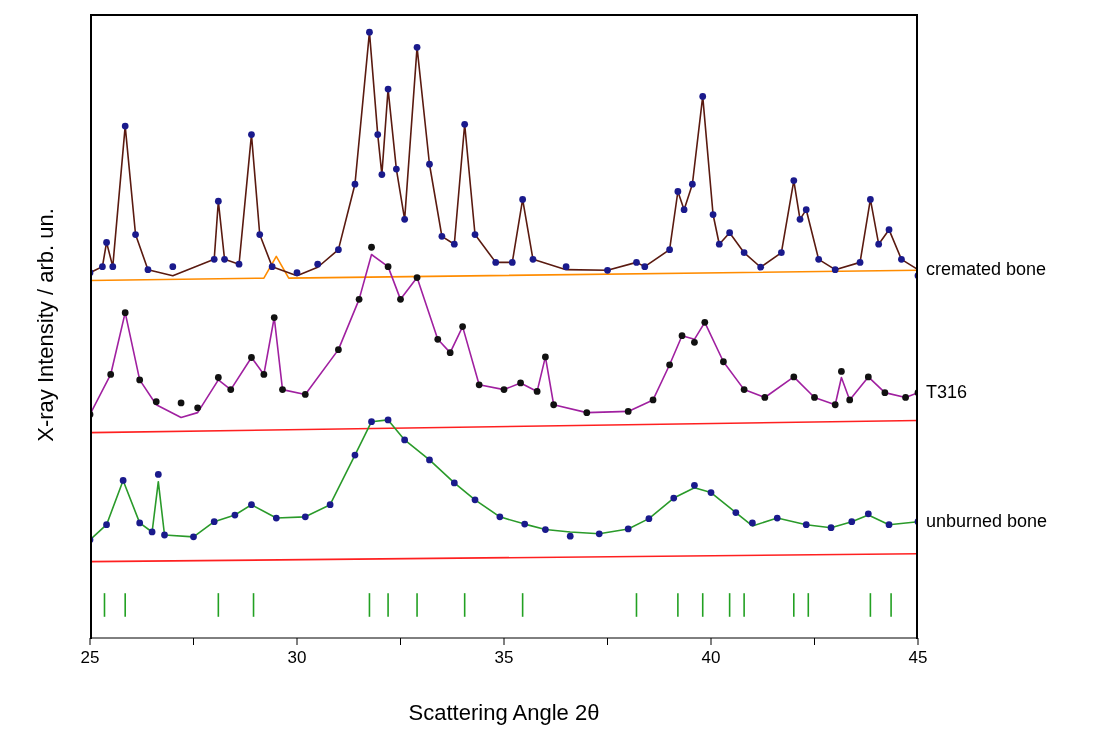 This screenshot has height=732, width=1104. I want to click on x-tick-label: 45, so click(918, 658).